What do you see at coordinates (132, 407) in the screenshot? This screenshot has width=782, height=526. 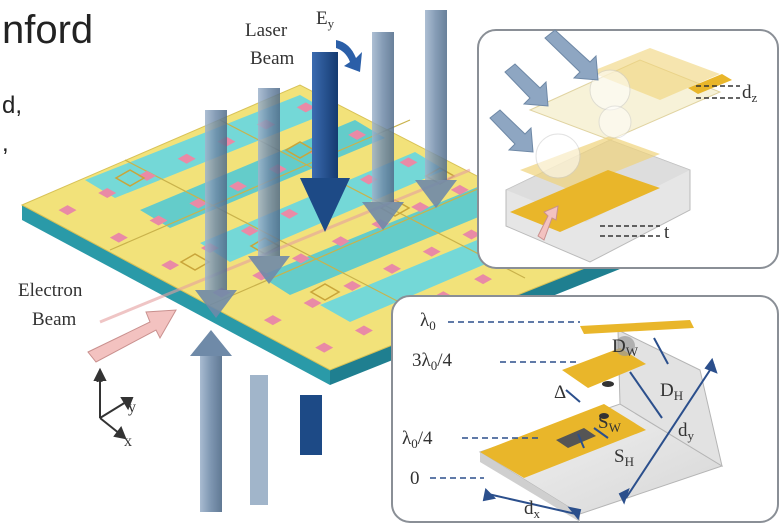 I see `axis-y-label: y` at bounding box center [132, 407].